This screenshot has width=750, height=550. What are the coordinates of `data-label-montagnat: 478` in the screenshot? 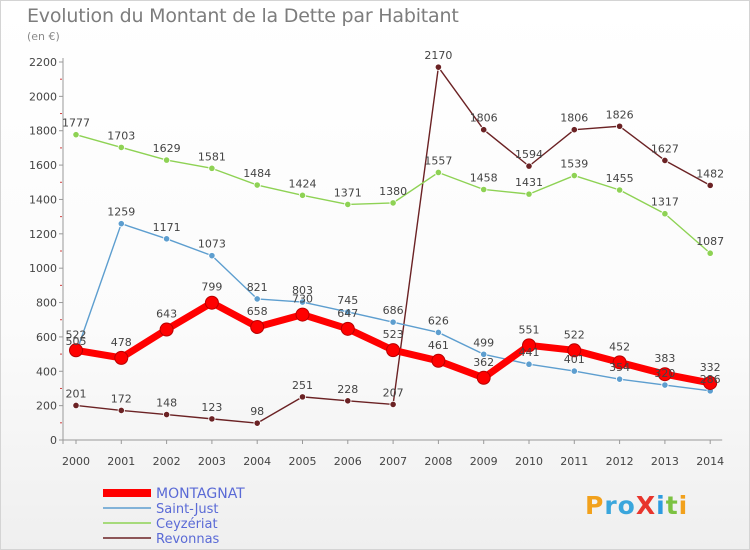 It's located at (121, 342).